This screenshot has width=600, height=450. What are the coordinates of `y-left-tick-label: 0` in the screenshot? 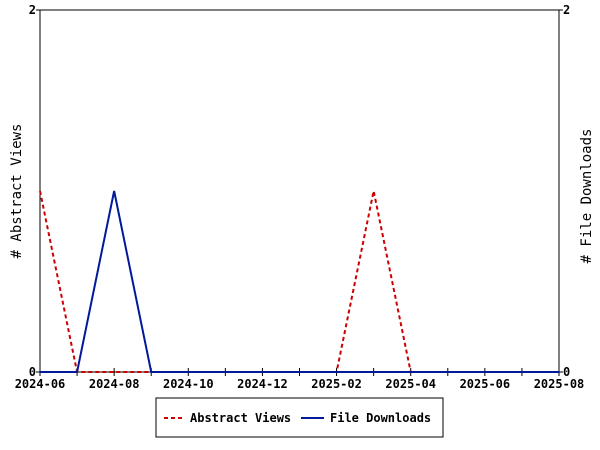 It's located at (32, 372).